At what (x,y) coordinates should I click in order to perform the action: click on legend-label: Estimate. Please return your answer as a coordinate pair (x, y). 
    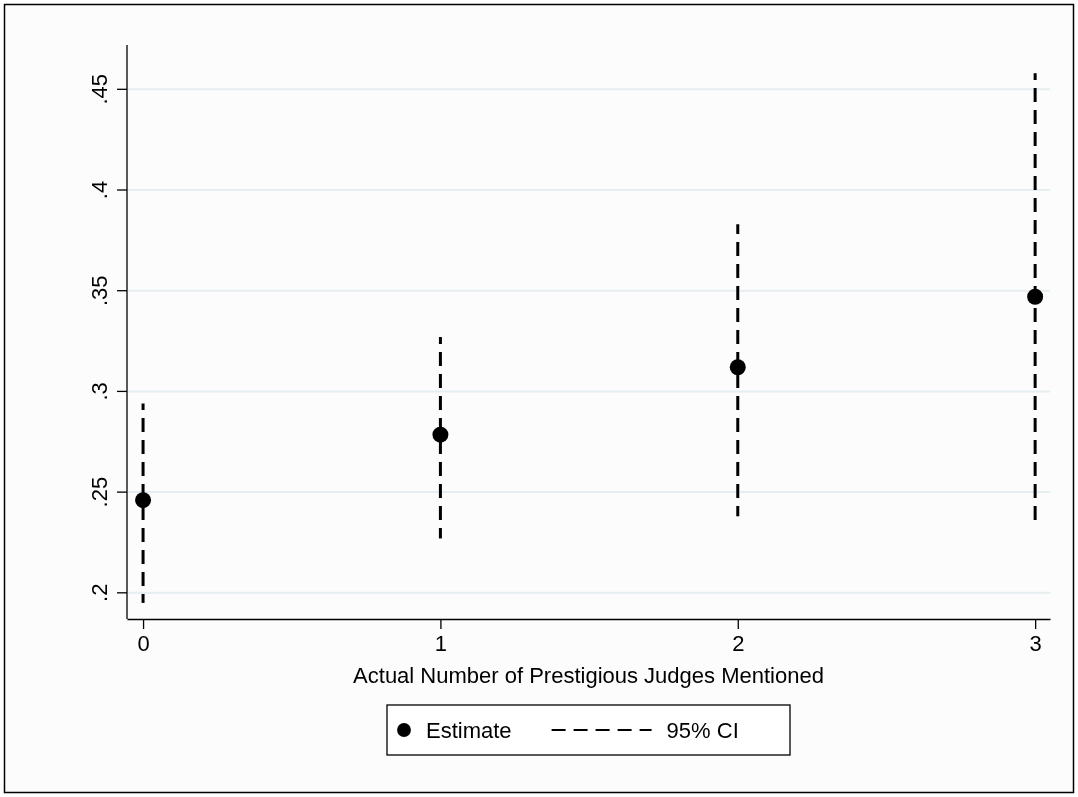
    Looking at the image, I should click on (469, 730).